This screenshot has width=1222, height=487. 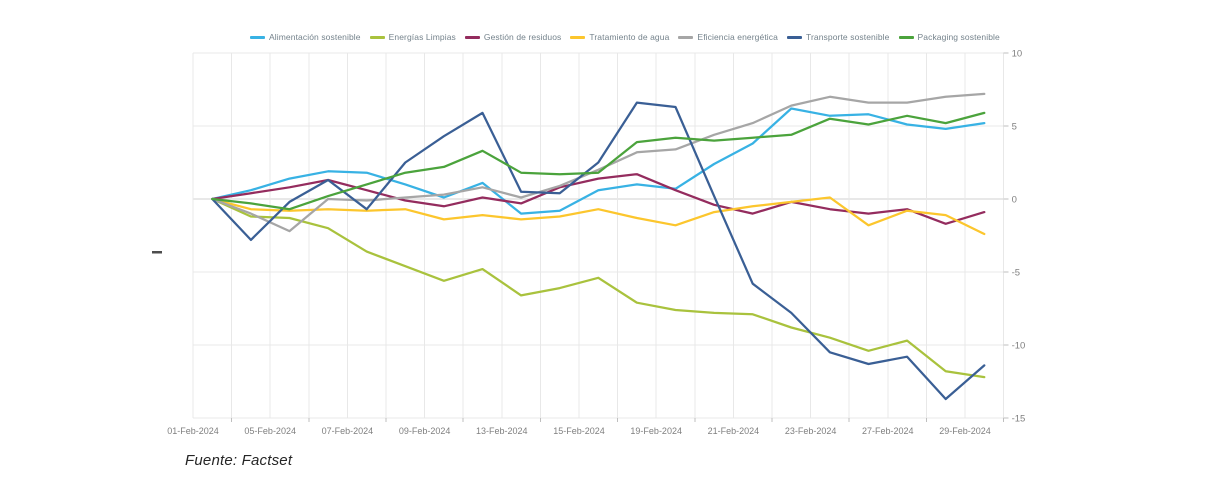 What do you see at coordinates (656, 431) in the screenshot?
I see `x-tick-label: 19-Feb-2024` at bounding box center [656, 431].